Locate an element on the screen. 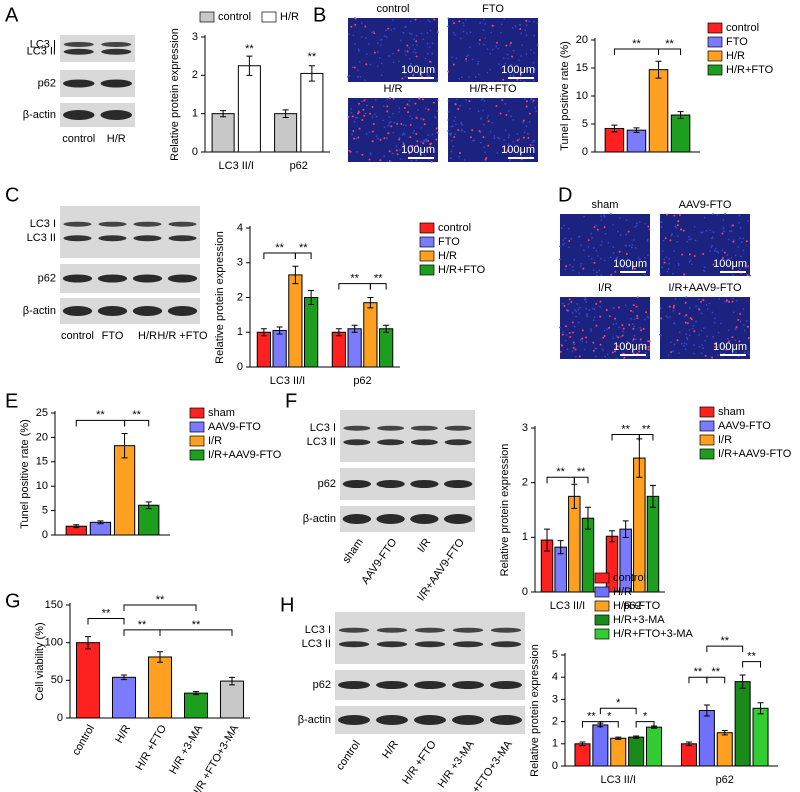  micrograph-label: I/R+AAV9-FTO is located at coordinates (705, 288).